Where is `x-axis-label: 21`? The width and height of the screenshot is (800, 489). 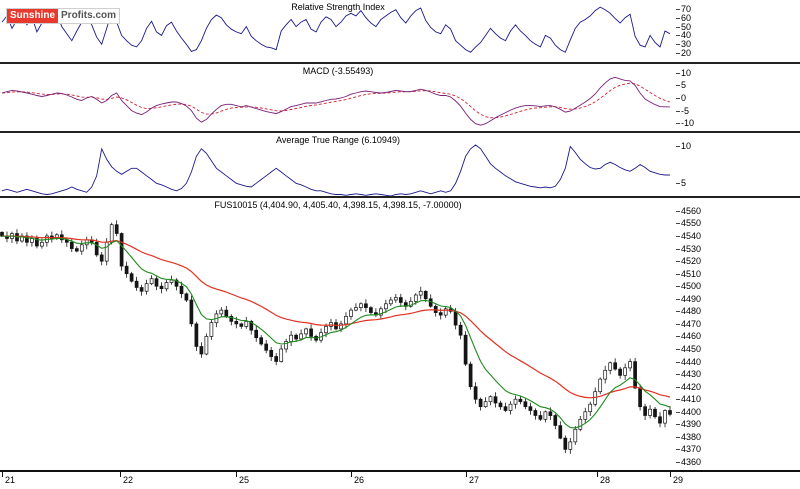
x-axis-label: 21 is located at coordinates (10, 480).